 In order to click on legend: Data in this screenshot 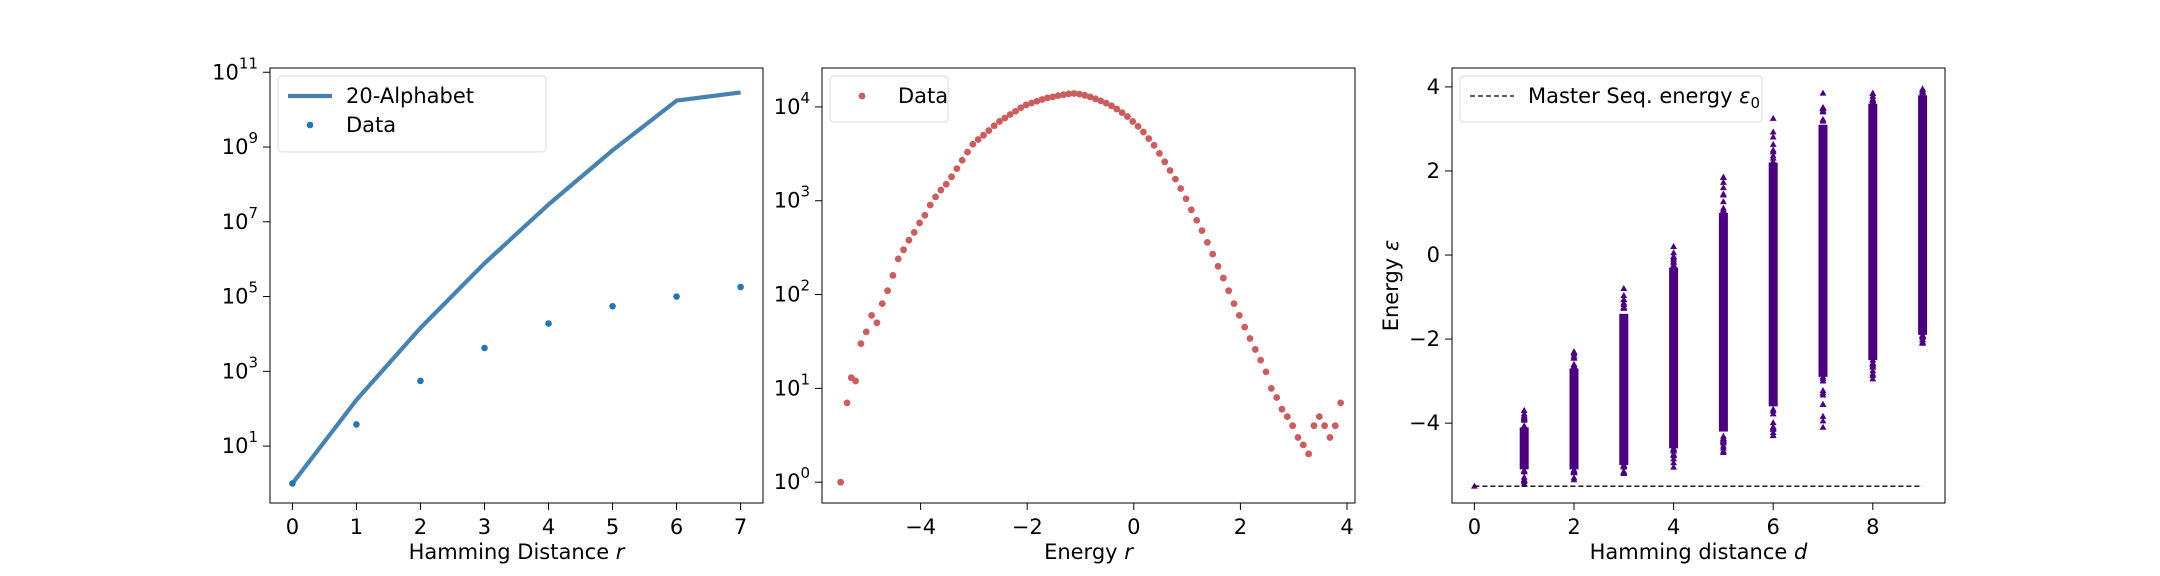, I will do `click(889, 99)`.